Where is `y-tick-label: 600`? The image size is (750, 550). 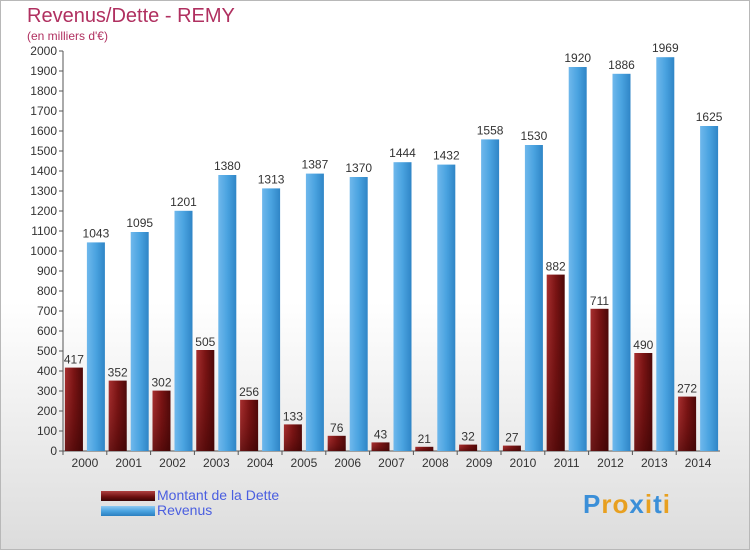
y-tick-label: 600 is located at coordinates (47, 331).